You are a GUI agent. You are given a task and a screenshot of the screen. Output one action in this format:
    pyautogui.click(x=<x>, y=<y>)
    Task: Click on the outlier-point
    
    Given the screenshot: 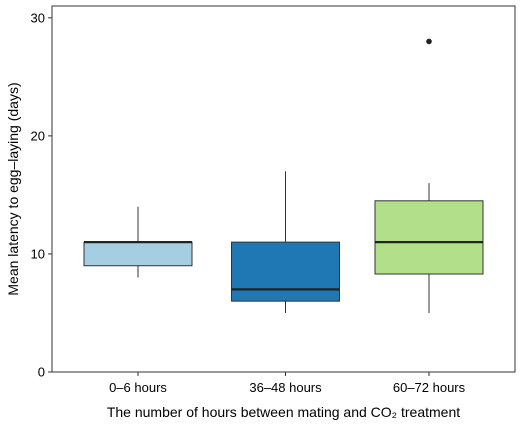 What is the action you would take?
    pyautogui.click(x=429, y=41)
    